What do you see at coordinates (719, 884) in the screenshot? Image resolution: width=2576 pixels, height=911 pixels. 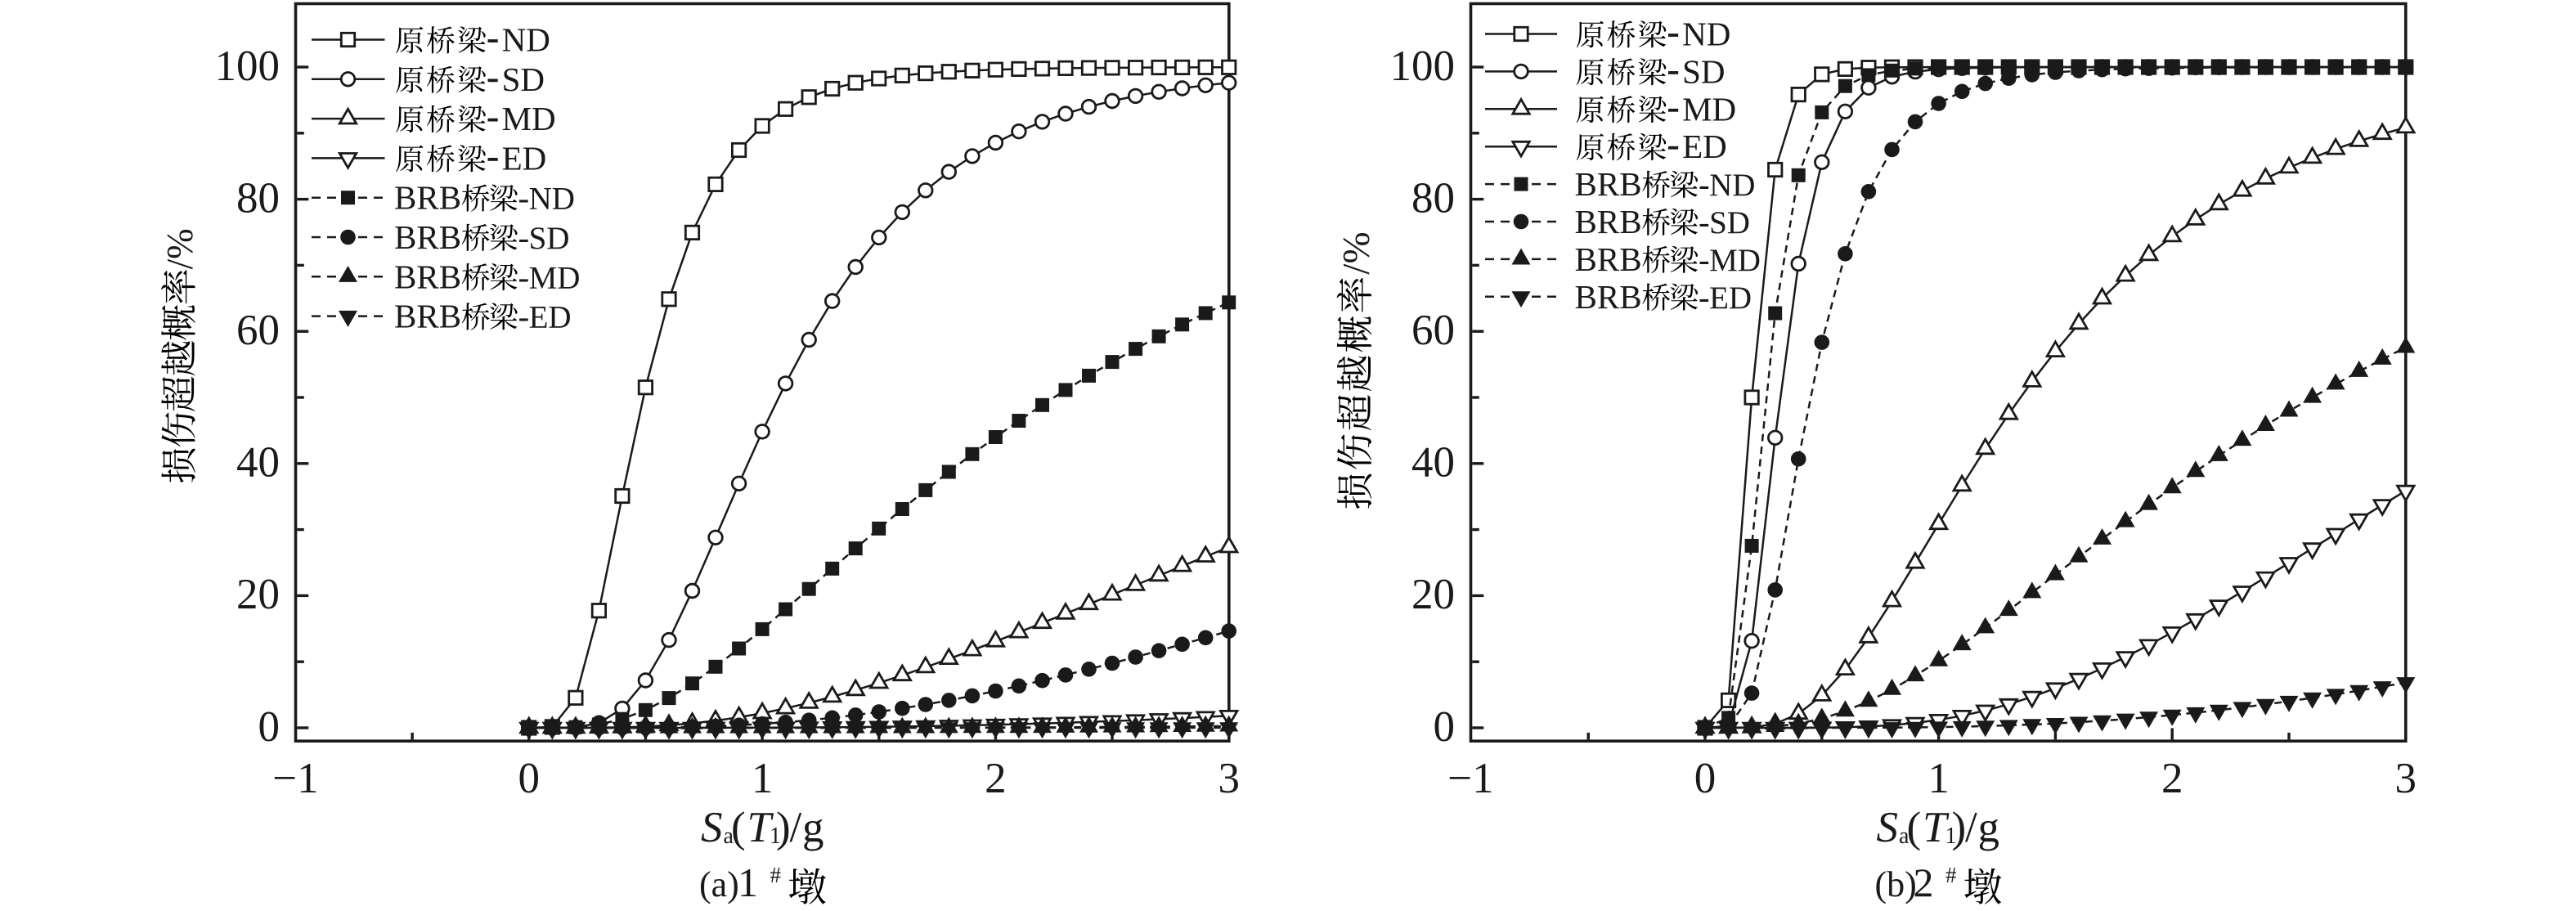 I see `svg-text: (a)` at bounding box center [719, 884].